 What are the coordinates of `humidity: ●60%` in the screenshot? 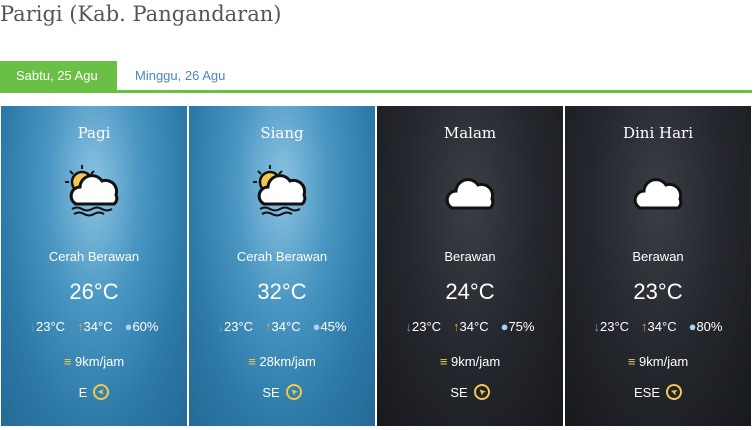 It's located at (142, 326).